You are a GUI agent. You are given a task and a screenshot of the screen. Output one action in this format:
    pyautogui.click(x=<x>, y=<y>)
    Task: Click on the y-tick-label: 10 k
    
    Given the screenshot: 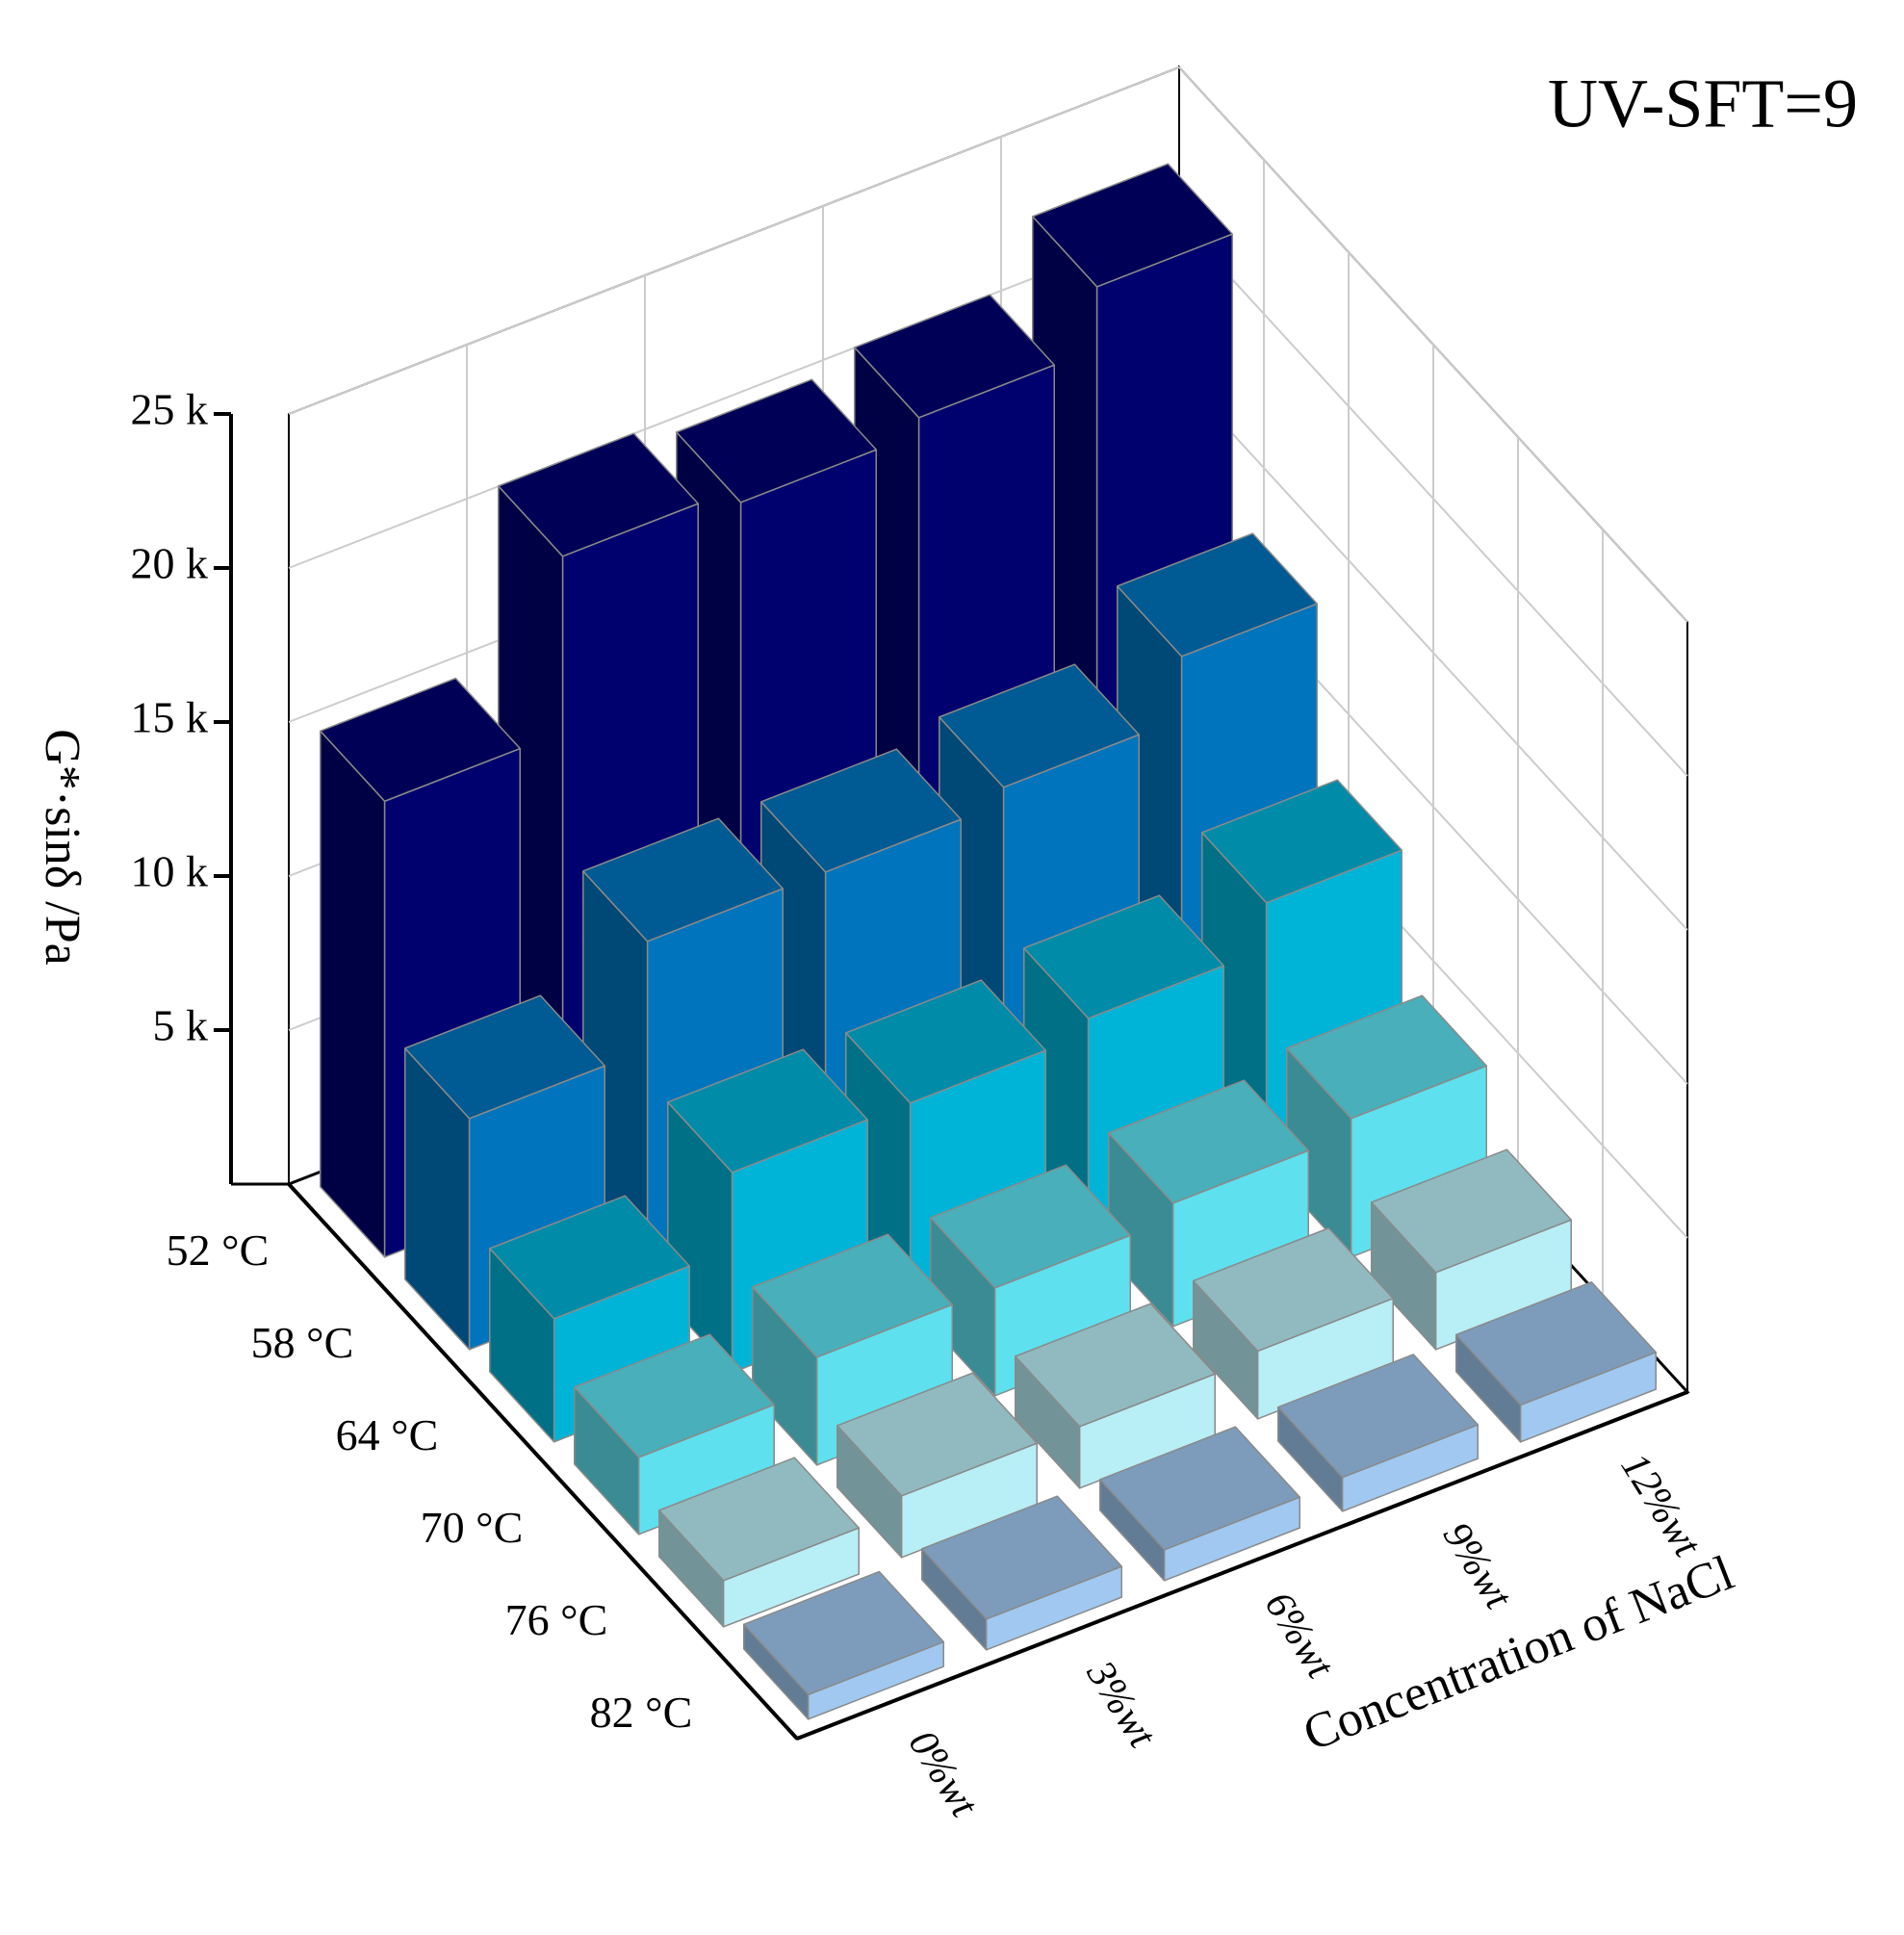 What is the action you would take?
    pyautogui.click(x=170, y=871)
    